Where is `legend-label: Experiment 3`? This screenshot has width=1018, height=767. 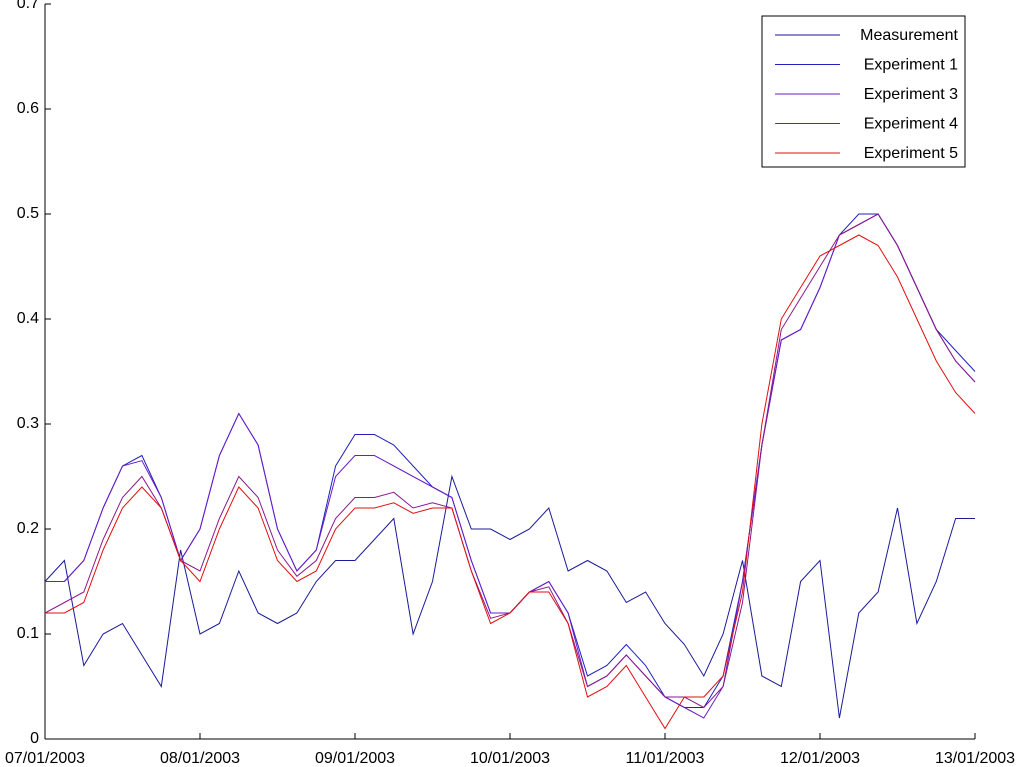
legend-label: Experiment 3 is located at coordinates (911, 94).